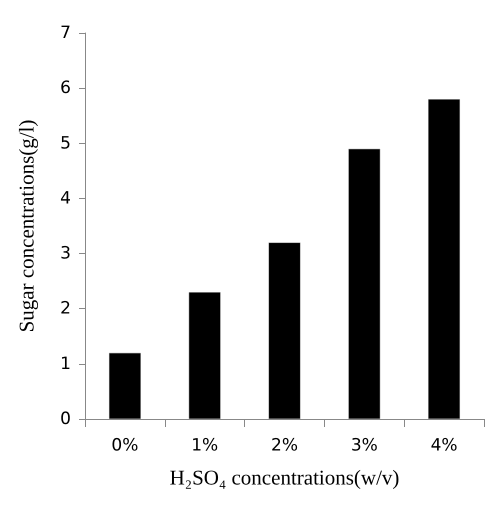 The height and width of the screenshot is (505, 494). I want to click on y-tick-label: 0, so click(65, 419).